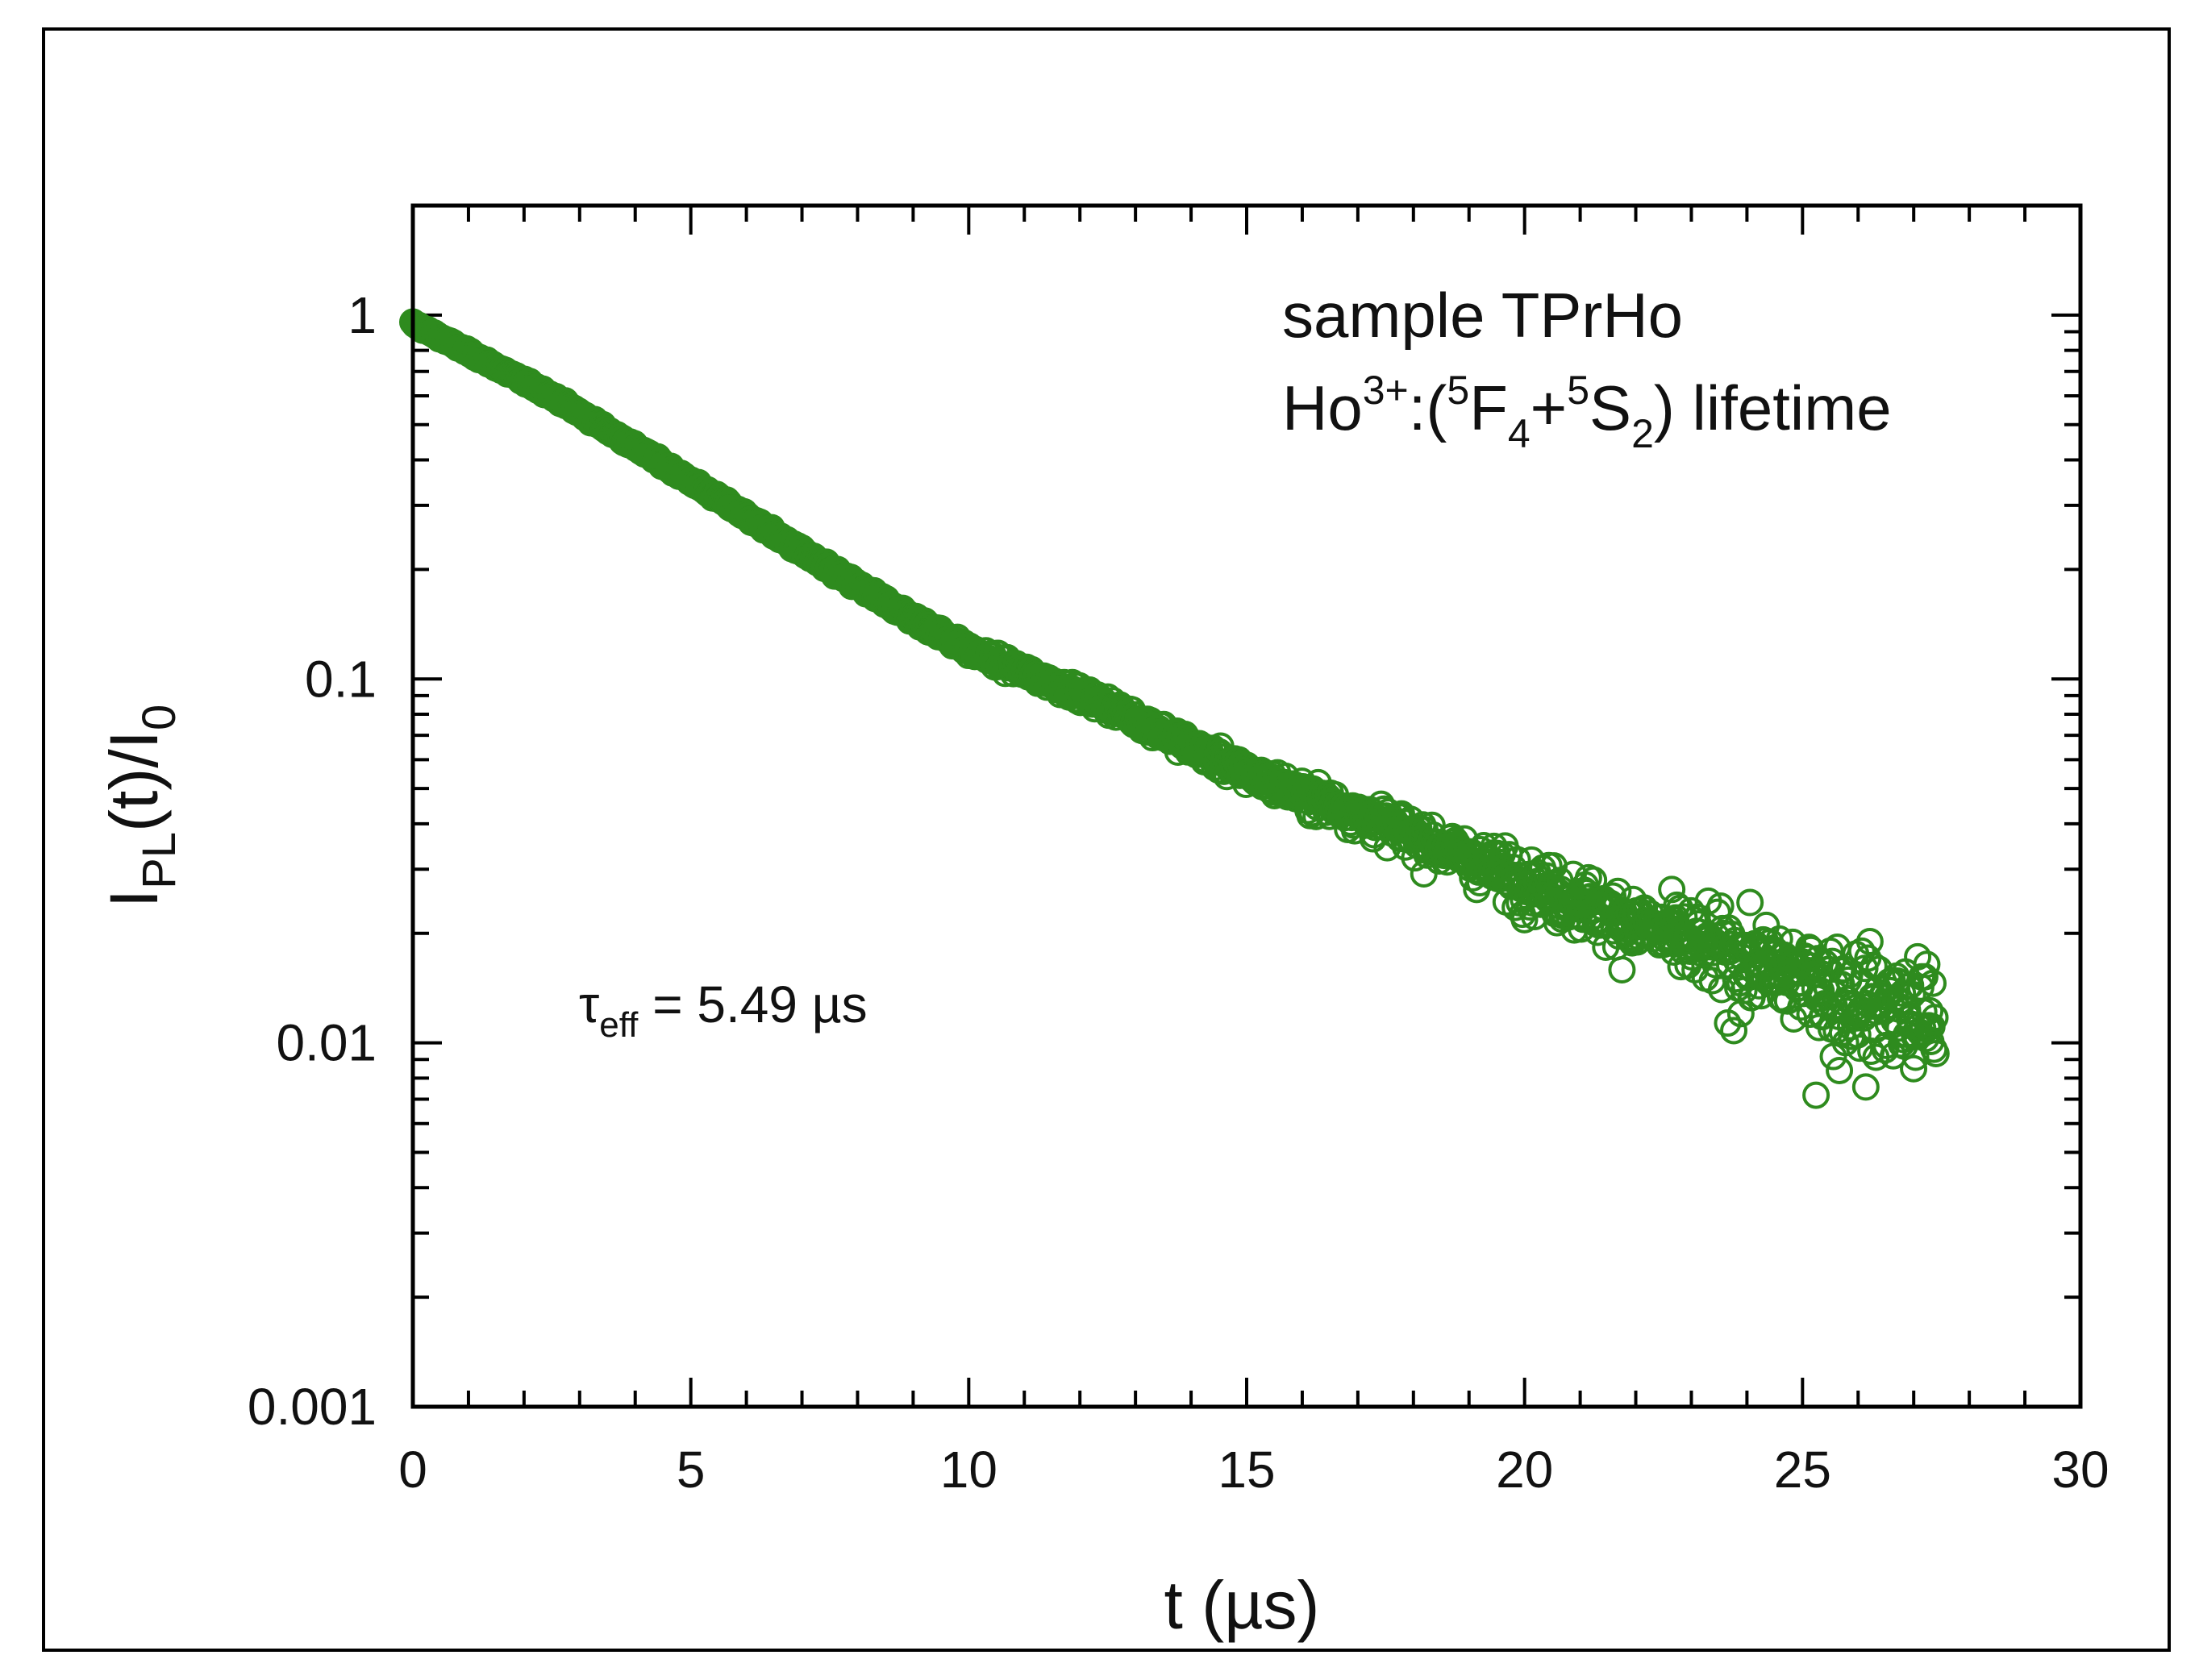 This screenshot has height=1680, width=2199. What do you see at coordinates (1246, 1470) in the screenshot?
I see `x-tick-label: 15` at bounding box center [1246, 1470].